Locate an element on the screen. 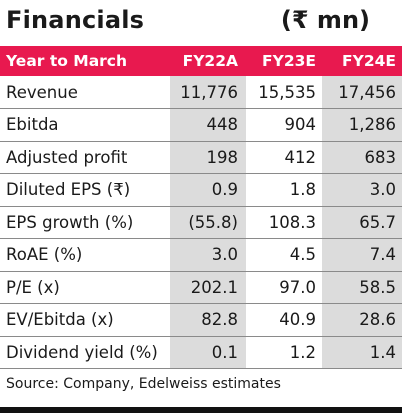 This screenshot has width=402, height=413. cell-fy23e: 4.5 is located at coordinates (284, 254).